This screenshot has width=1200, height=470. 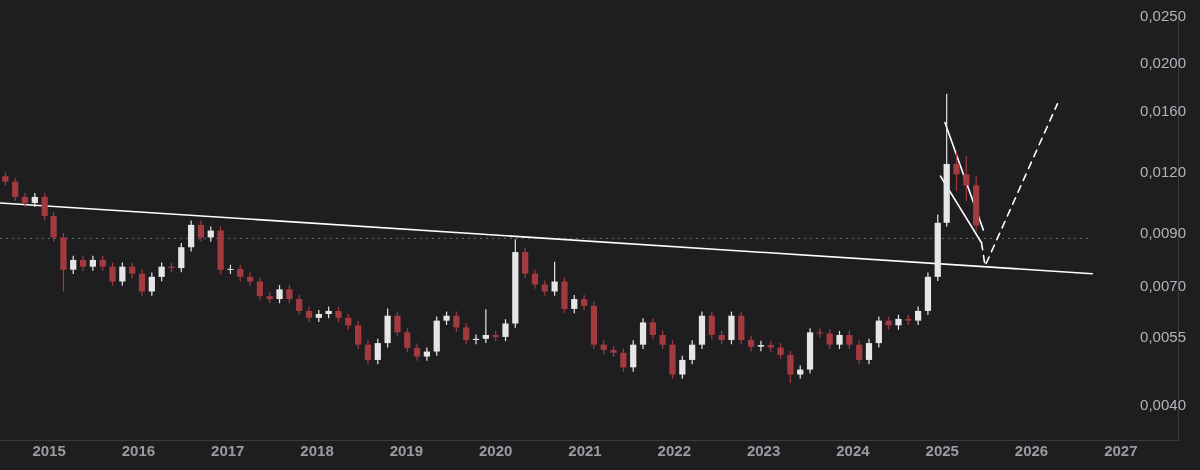 What do you see at coordinates (674, 451) in the screenshot?
I see `x-tick-label: 2022` at bounding box center [674, 451].